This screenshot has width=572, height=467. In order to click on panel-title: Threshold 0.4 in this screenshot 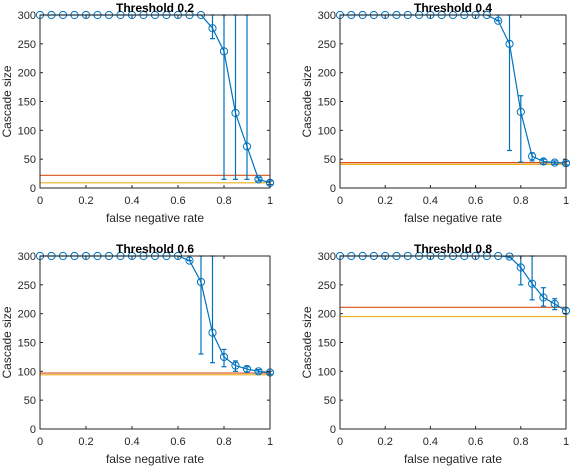, I will do `click(453, 8)`.